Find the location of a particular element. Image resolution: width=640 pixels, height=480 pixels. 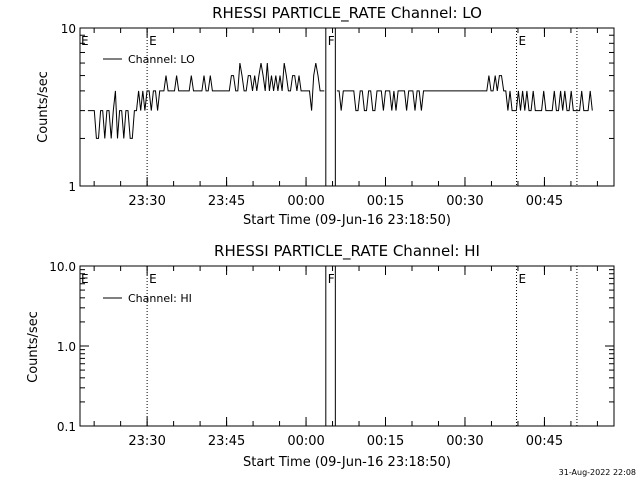

panel-lo-marker-label-3: E is located at coordinates (523, 41).